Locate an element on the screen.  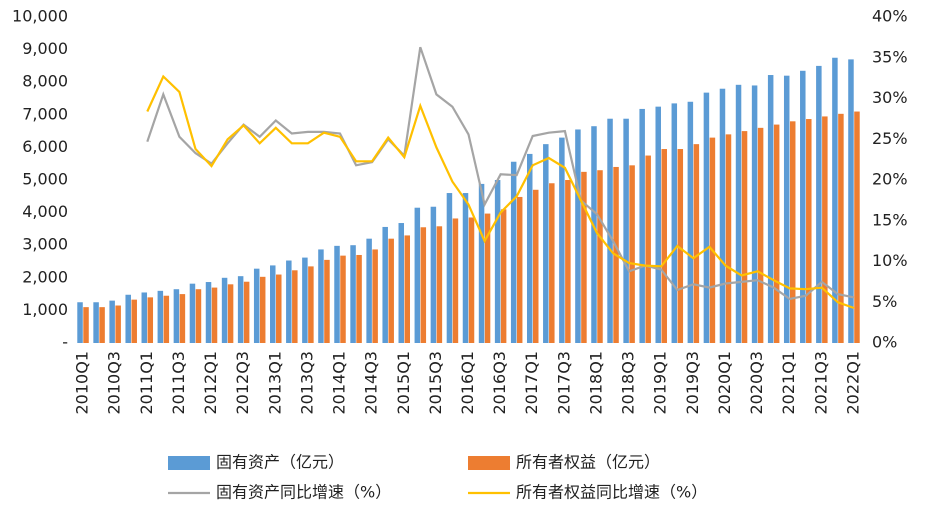
x-tick-label: 2018Q1 is located at coordinates (595, 383).